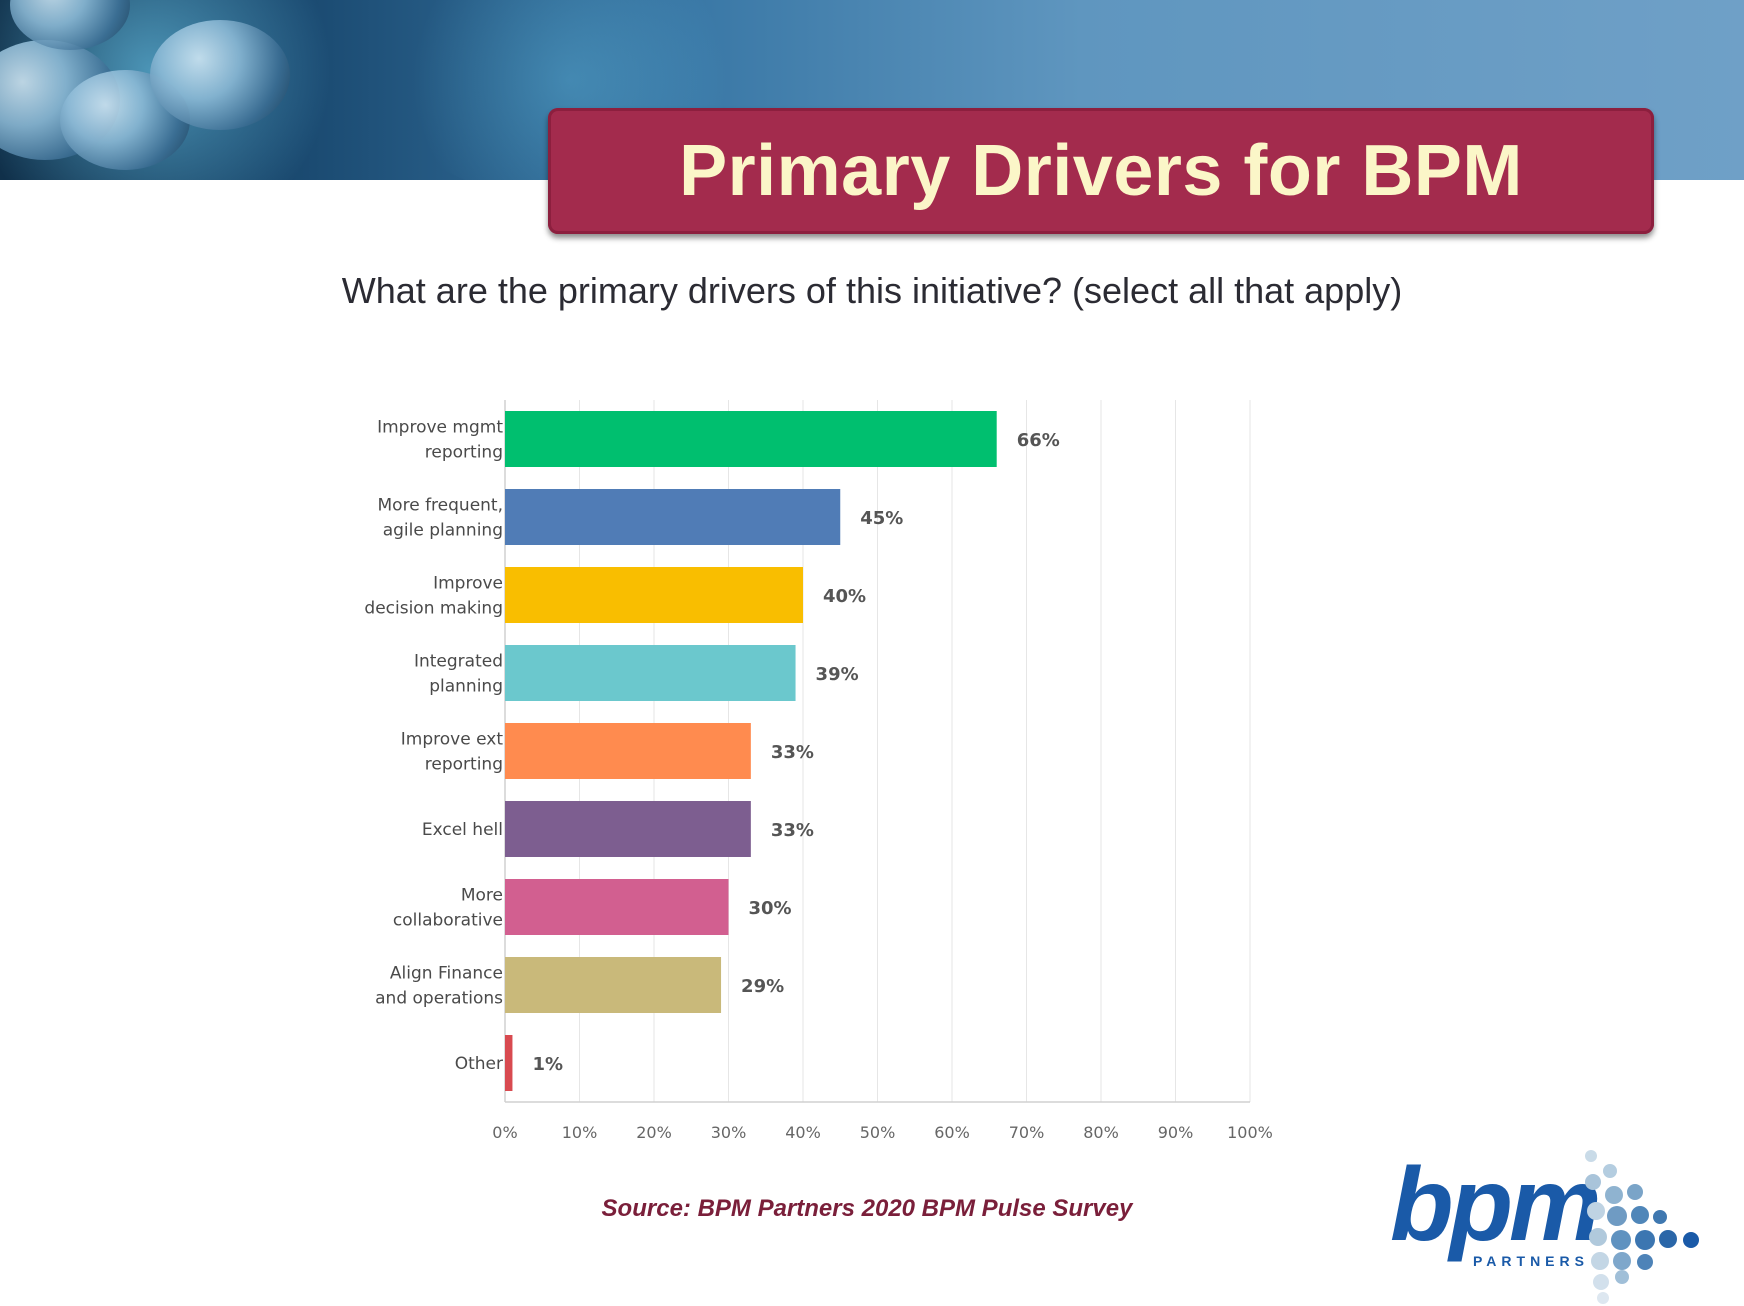 This screenshot has width=1744, height=1306. I want to click on x-tick-label: 70%, so click(1027, 1132).